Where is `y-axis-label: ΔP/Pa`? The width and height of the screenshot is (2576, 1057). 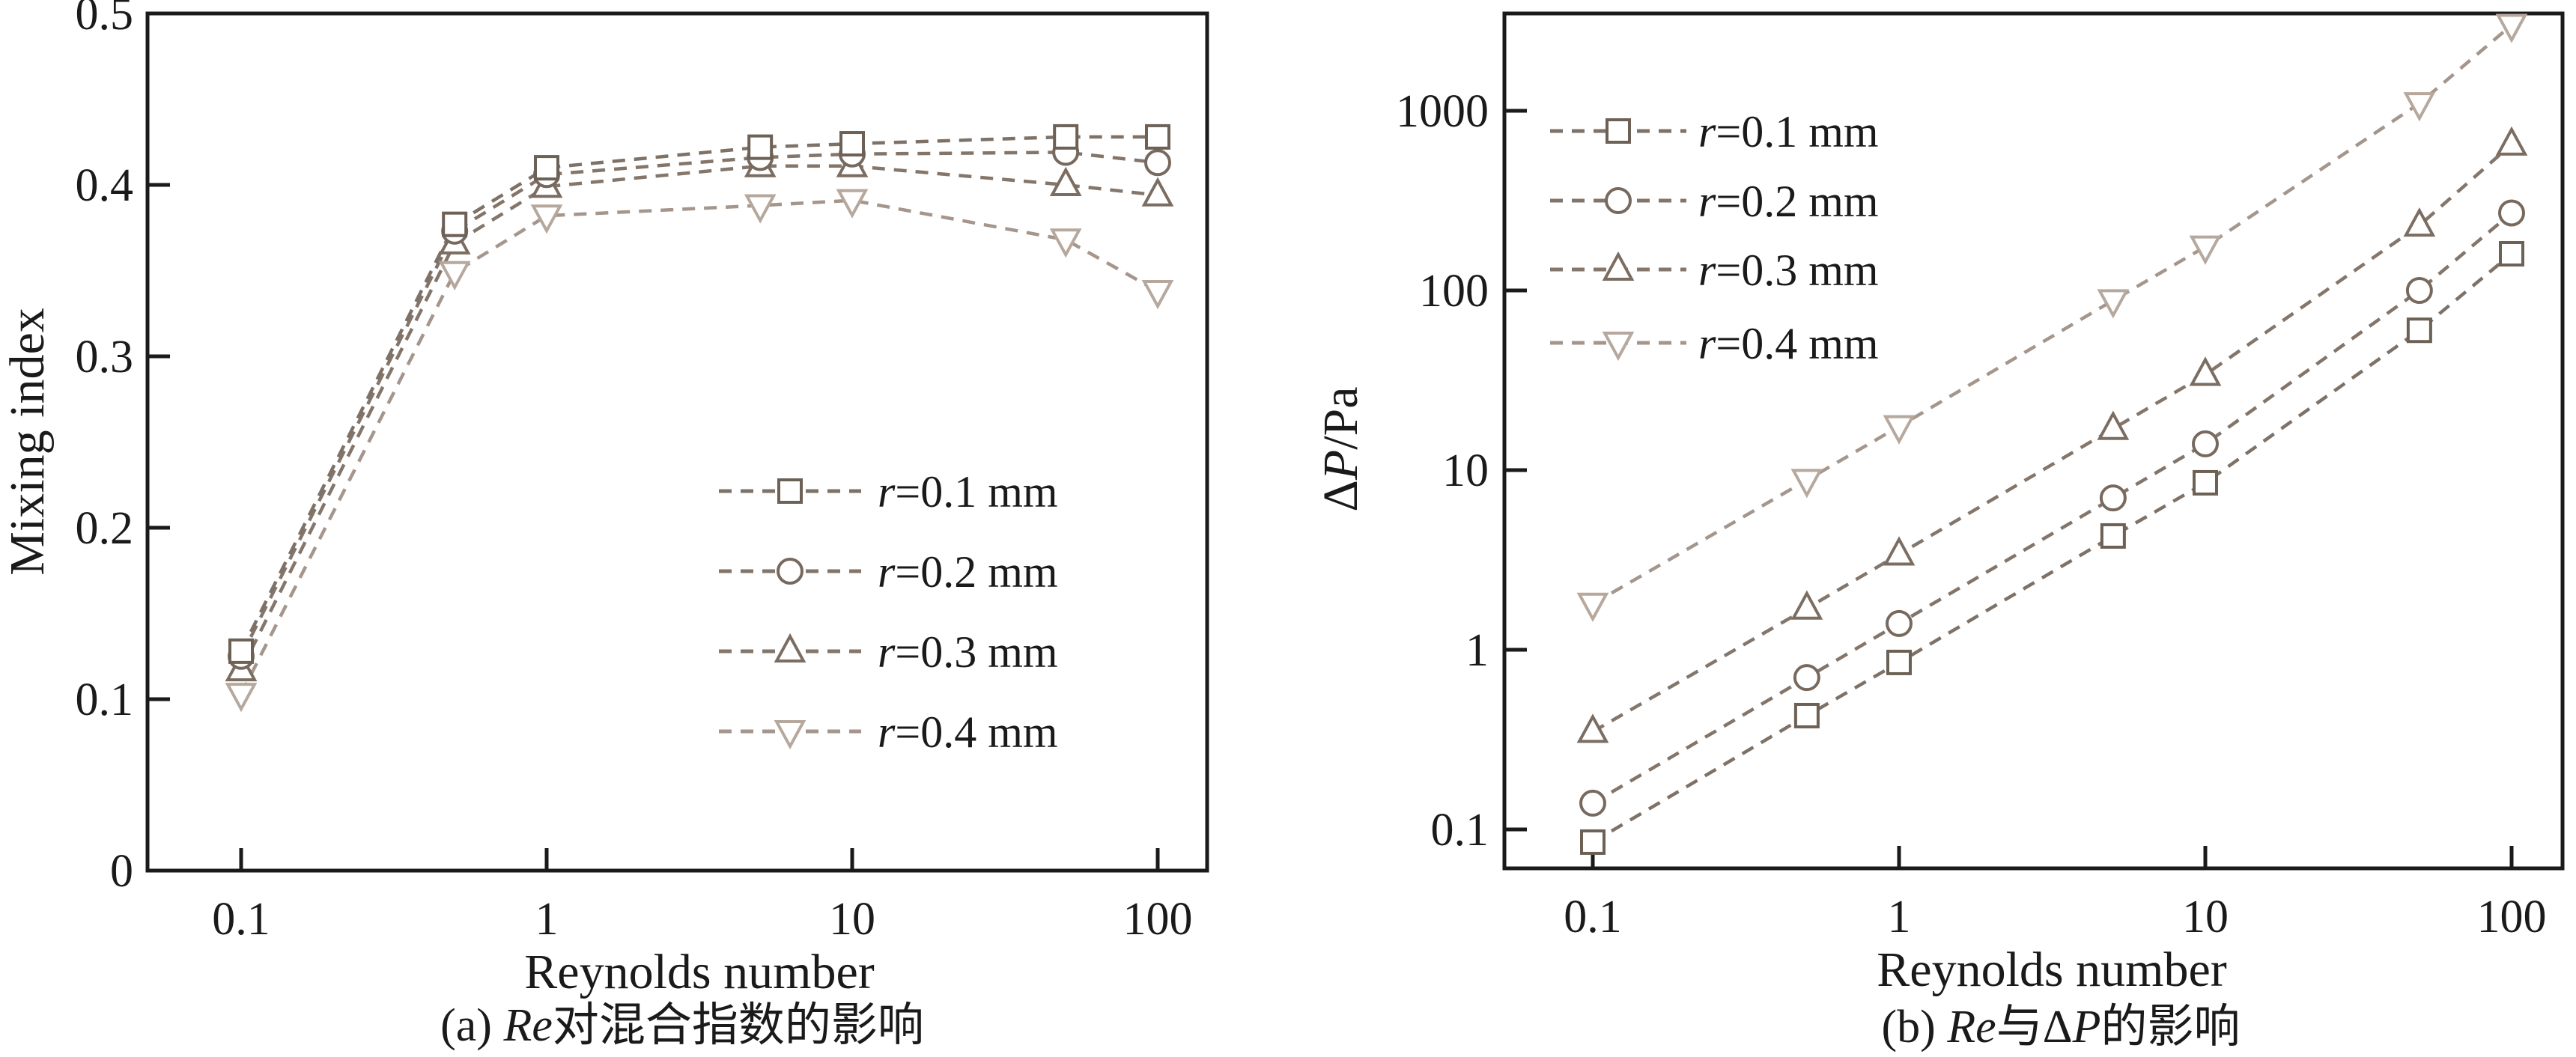
y-axis-label: ΔP/Pa is located at coordinates (1340, 448).